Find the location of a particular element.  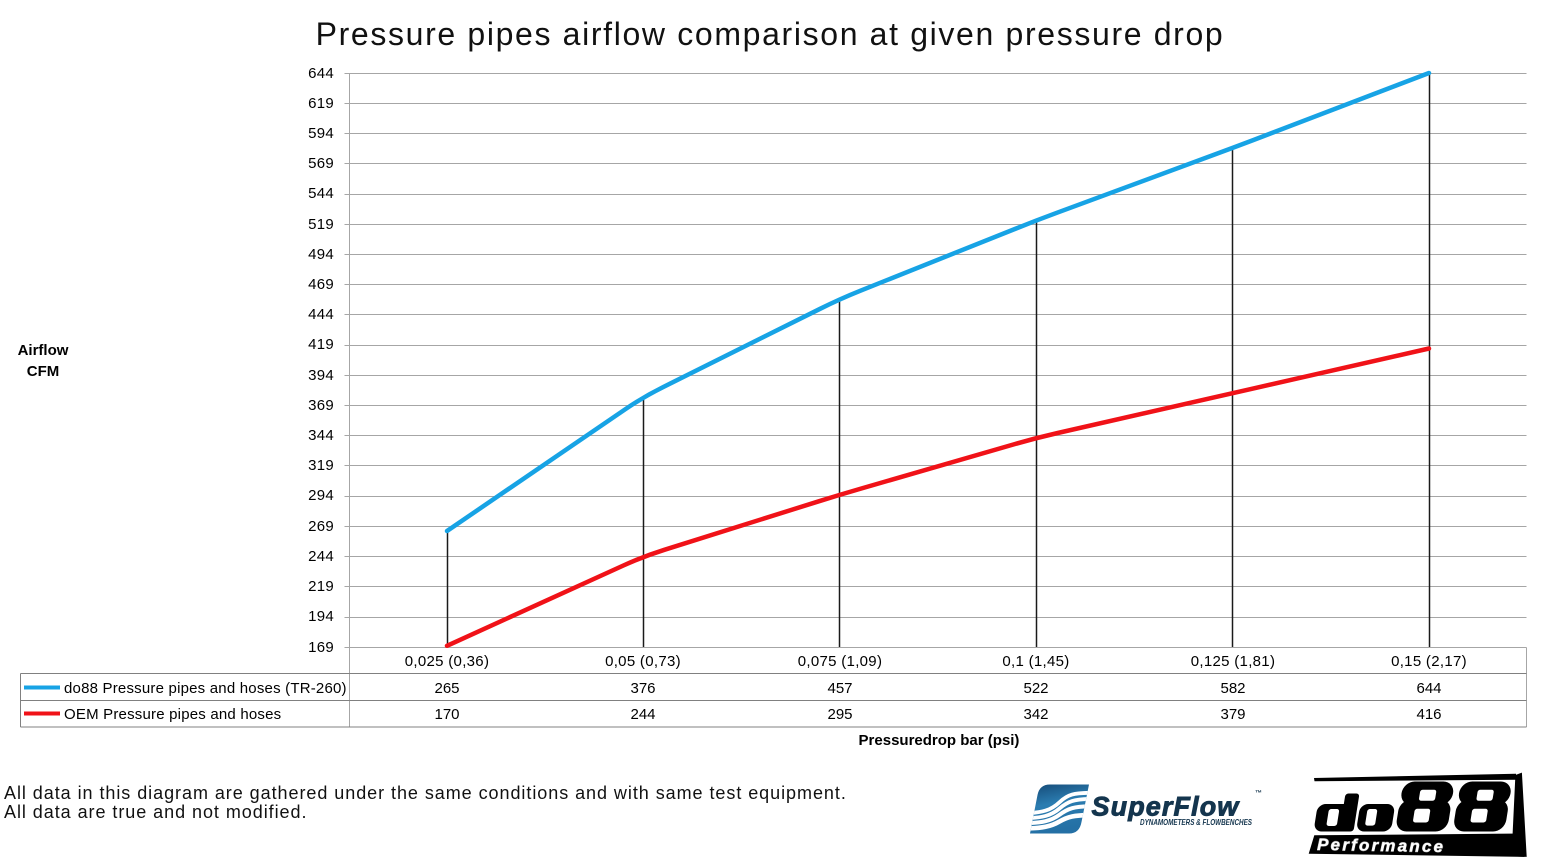

svg-text: SuperFlow is located at coordinates (1166, 806).